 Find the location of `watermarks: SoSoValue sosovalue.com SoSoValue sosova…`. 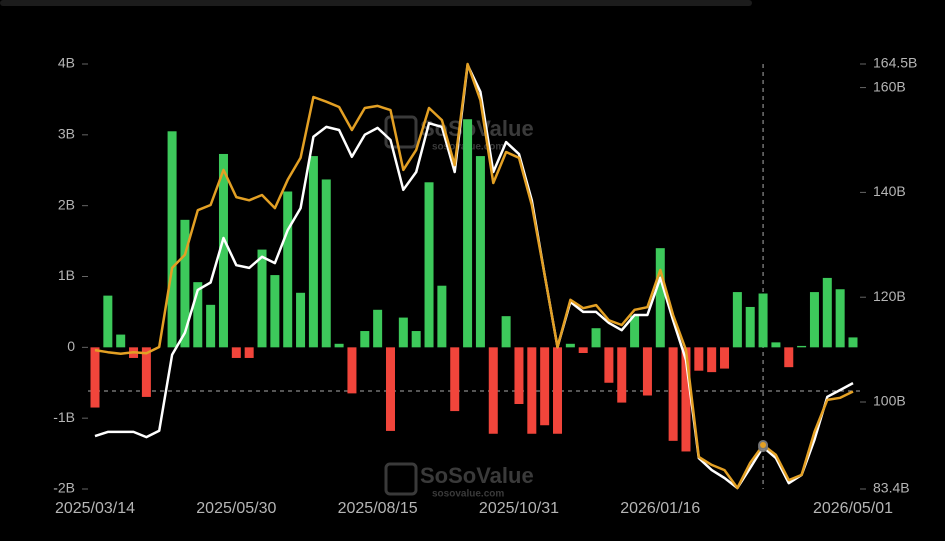

watermarks: SoSoValue sosovalue.com SoSoValue sosova… is located at coordinates (459, 307).